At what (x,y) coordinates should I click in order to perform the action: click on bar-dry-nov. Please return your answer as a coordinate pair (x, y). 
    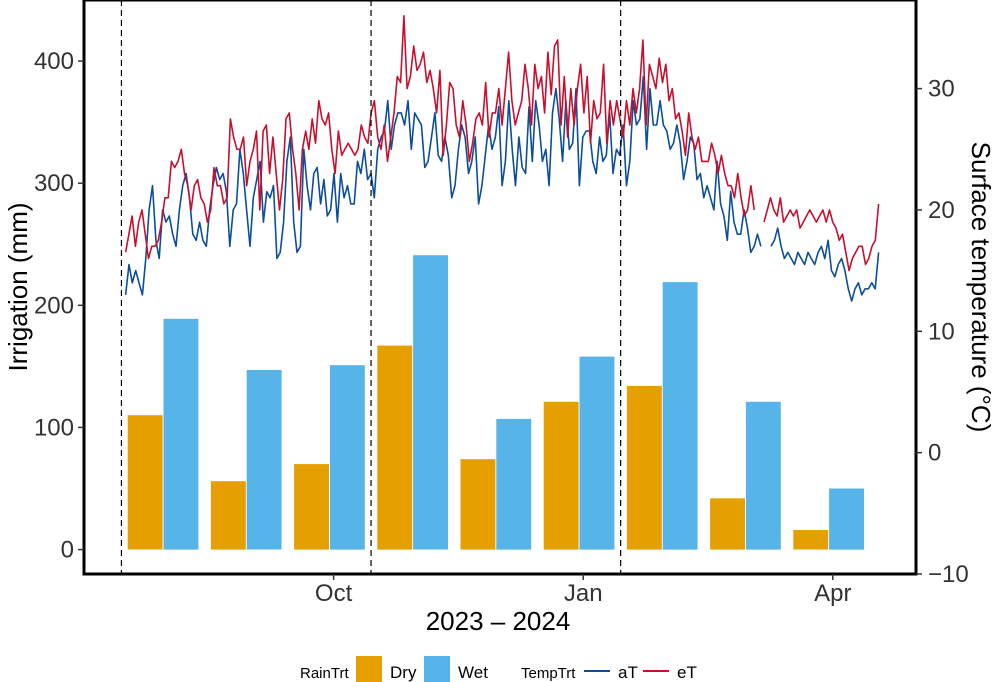
    Looking at the image, I should click on (395, 447).